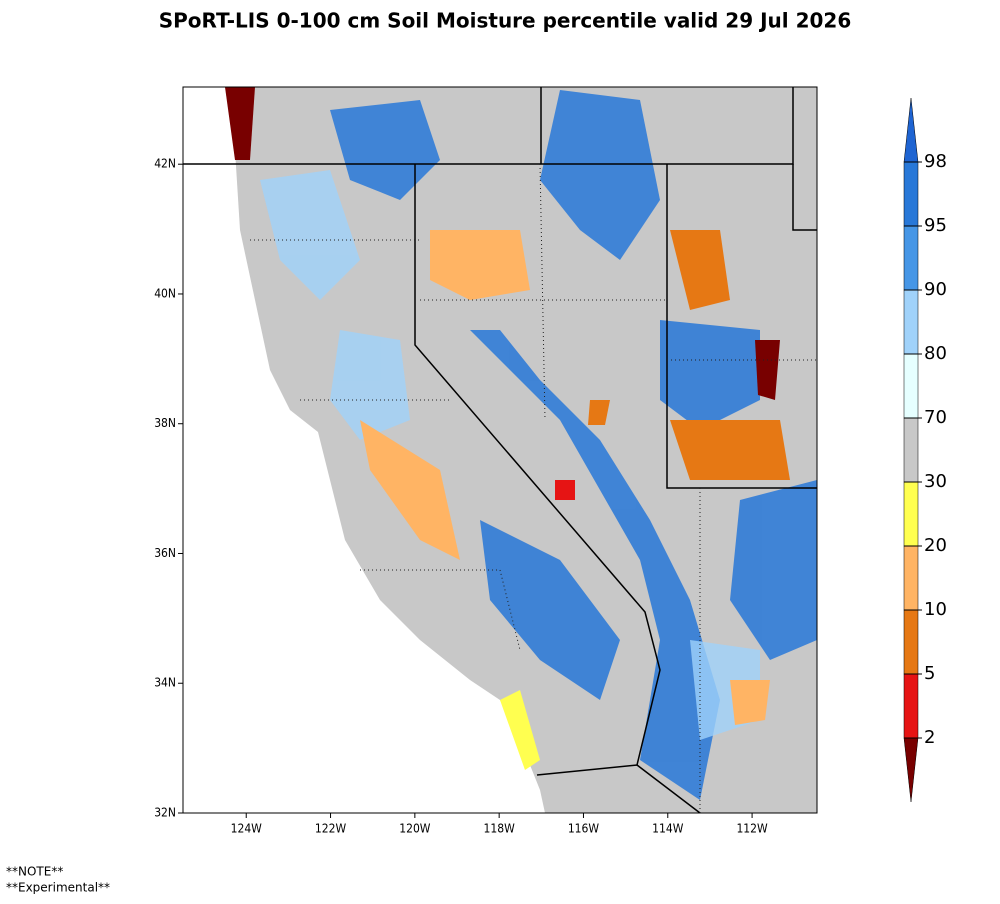 Image resolution: width=1000 pixels, height=904 pixels. What do you see at coordinates (935, 609) in the screenshot?
I see `colorbar-label: 10` at bounding box center [935, 609].